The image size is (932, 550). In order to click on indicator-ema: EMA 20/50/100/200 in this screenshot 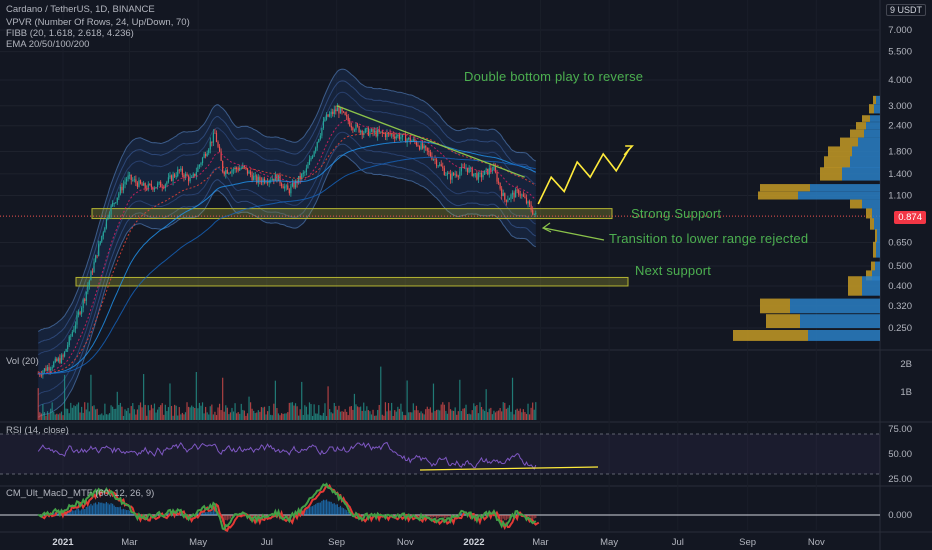, I will do `click(48, 44)`.